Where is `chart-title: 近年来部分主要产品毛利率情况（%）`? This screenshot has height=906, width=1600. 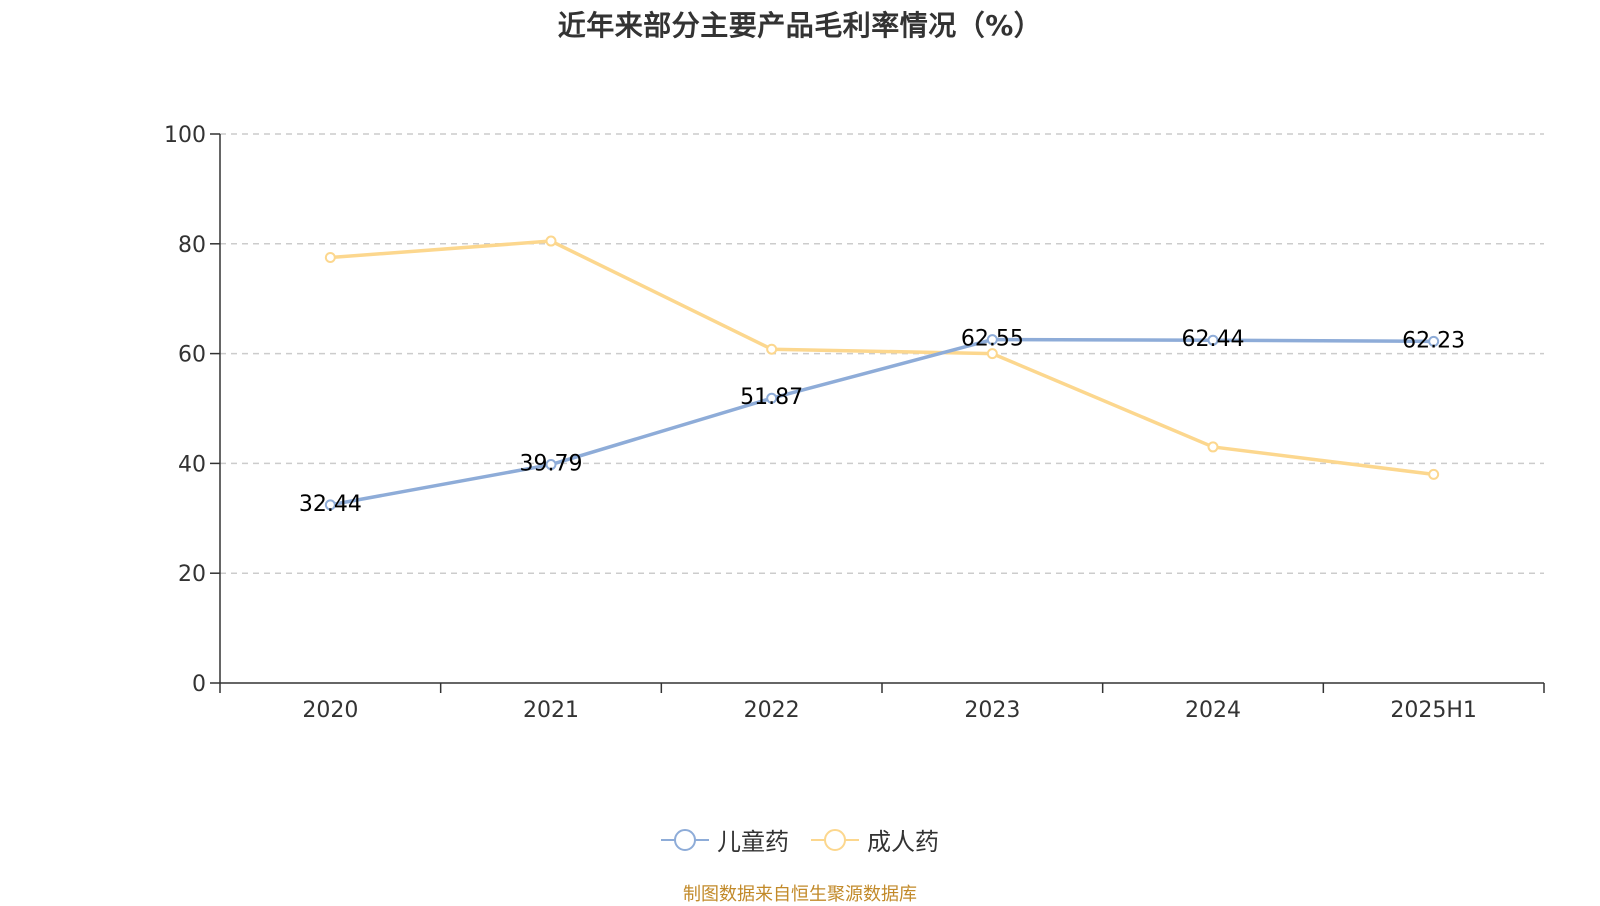 chart-title: 近年来部分主要产品毛利率情况（%） is located at coordinates (800, 25).